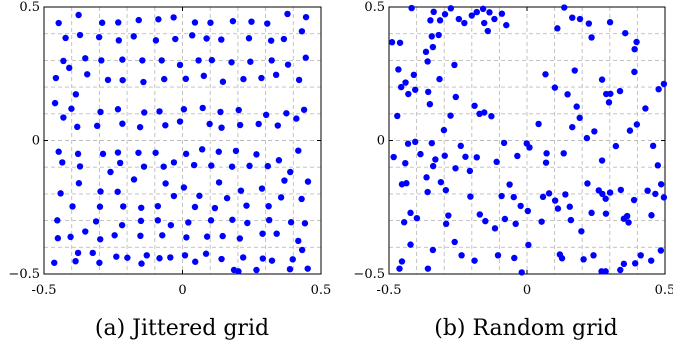 This screenshot has width=673, height=352. Describe the element at coordinates (526, 328) in the screenshot. I see `random-grid-caption: (b) Random grid` at that location.